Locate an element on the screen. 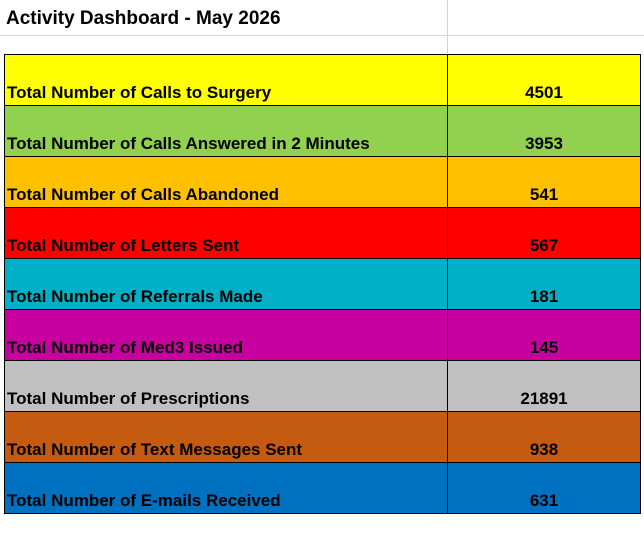 This screenshot has height=533, width=644. metric-label: Total Number of Calls Abandoned is located at coordinates (226, 182).